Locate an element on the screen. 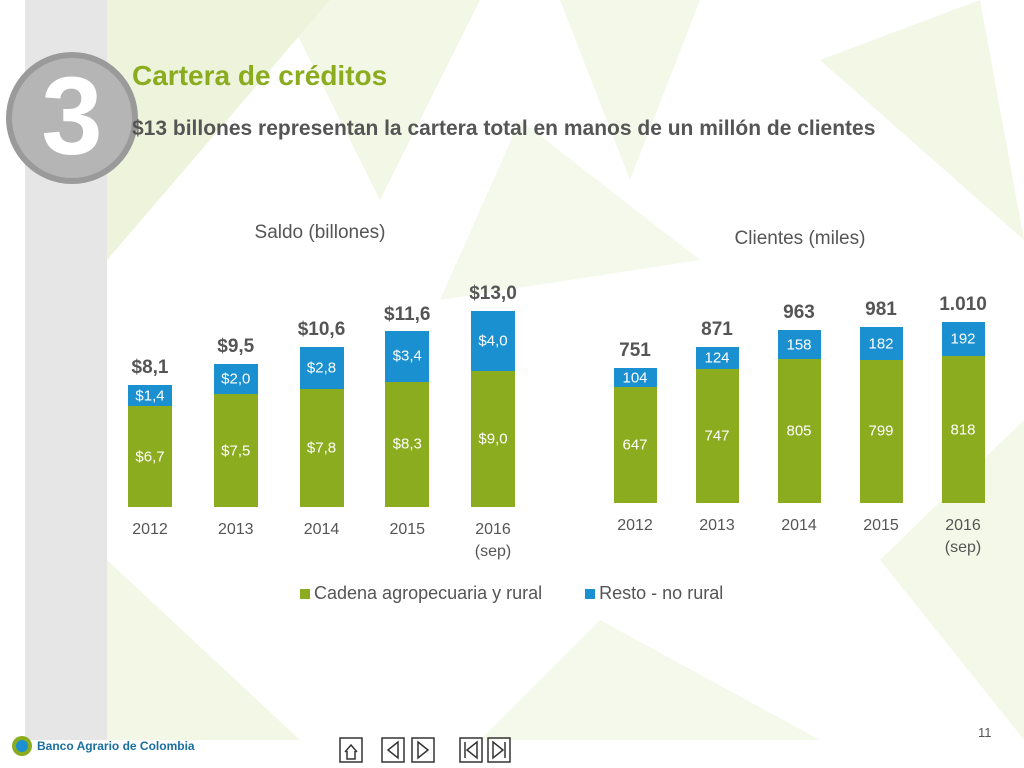  value-label: 158 is located at coordinates (799, 345).